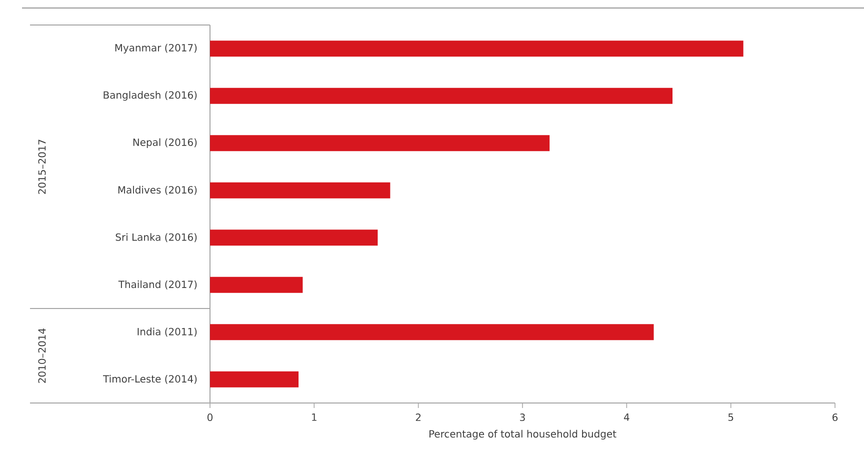  I want to click on y-tick-label: Thailand (2017), so click(157, 285).